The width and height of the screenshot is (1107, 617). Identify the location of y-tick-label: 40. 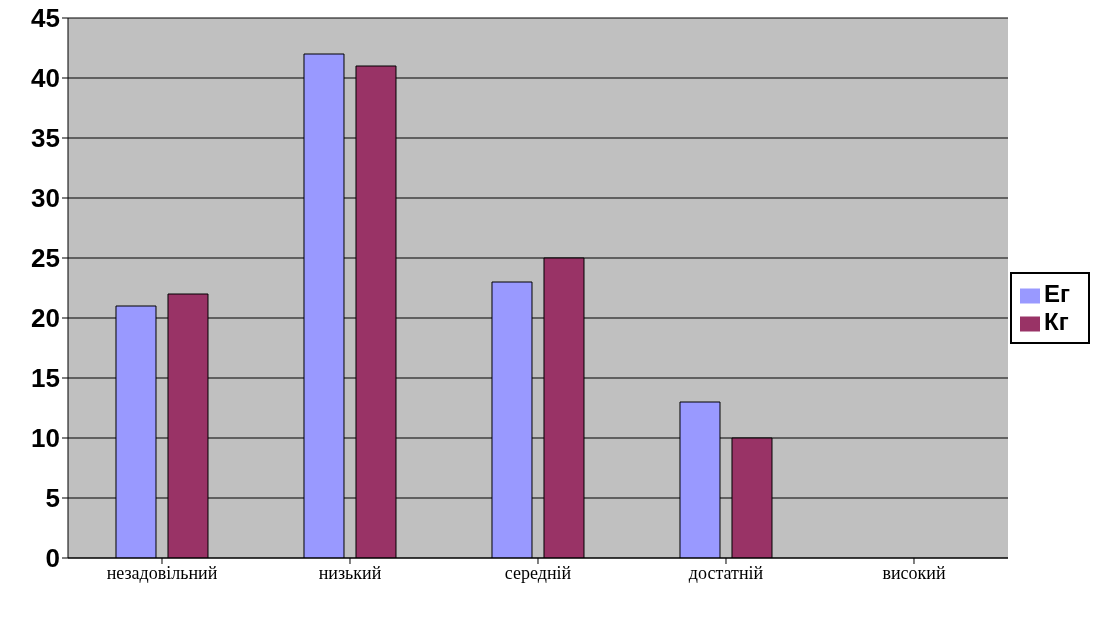
(45, 78).